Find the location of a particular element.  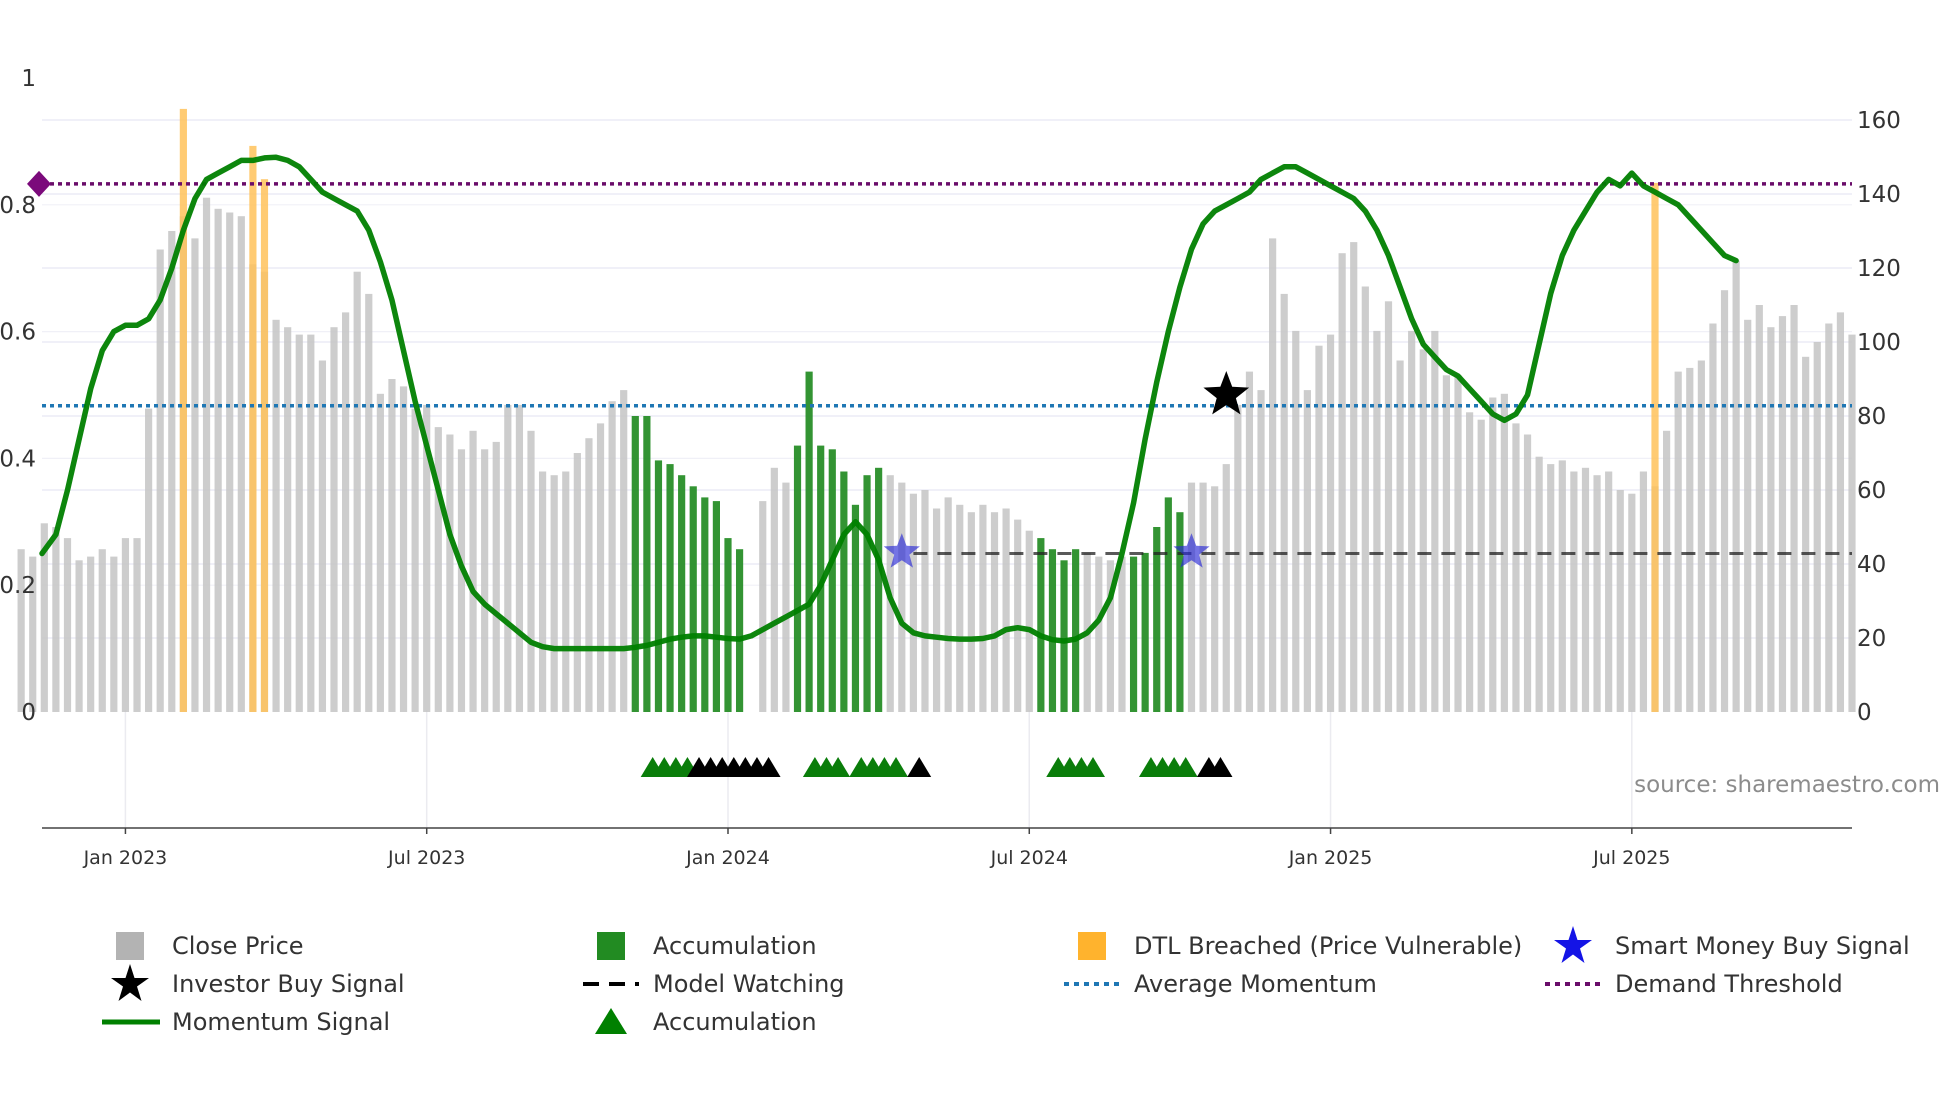

left-tick-label: 0.2 is located at coordinates (18, 586).